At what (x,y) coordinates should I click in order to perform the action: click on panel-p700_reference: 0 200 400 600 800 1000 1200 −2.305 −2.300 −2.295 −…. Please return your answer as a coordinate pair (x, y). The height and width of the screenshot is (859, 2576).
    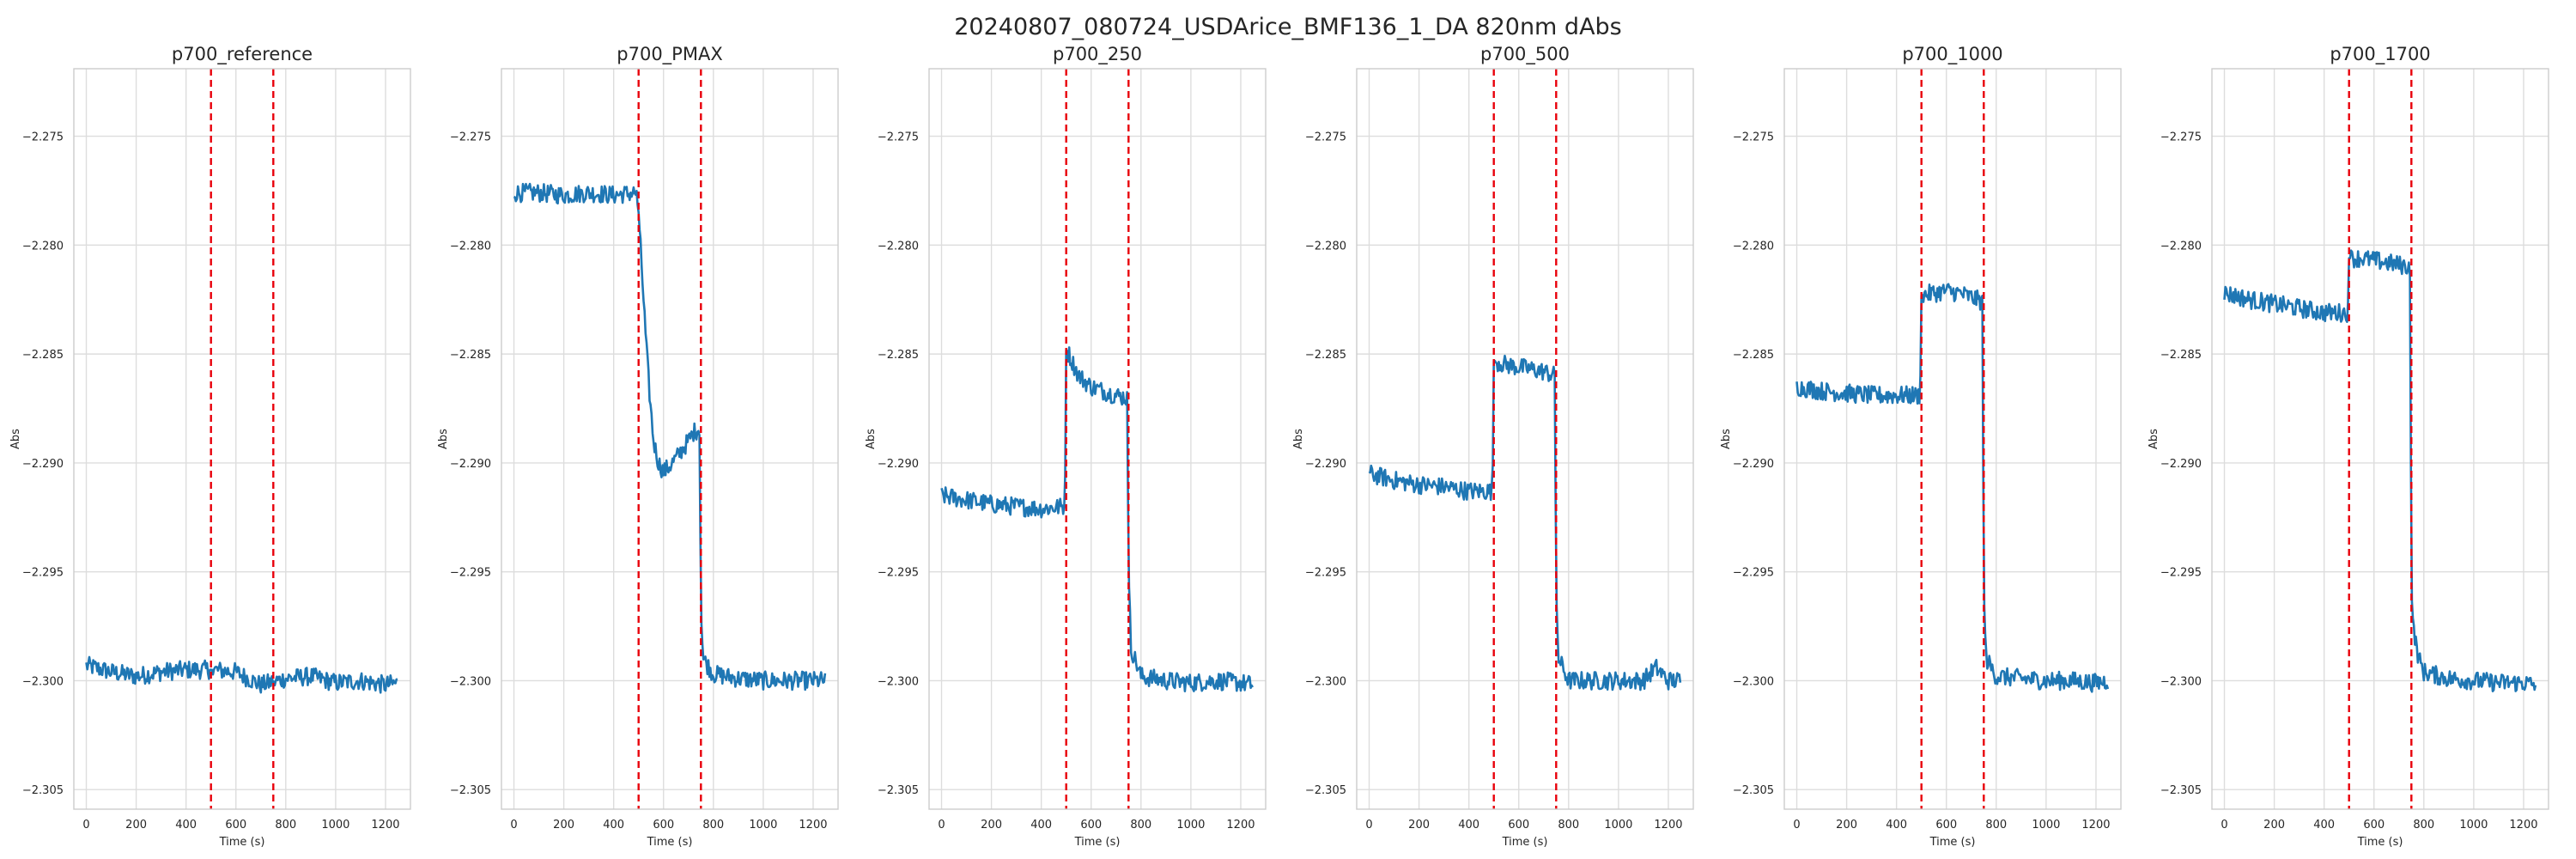
    Looking at the image, I should click on (210, 447).